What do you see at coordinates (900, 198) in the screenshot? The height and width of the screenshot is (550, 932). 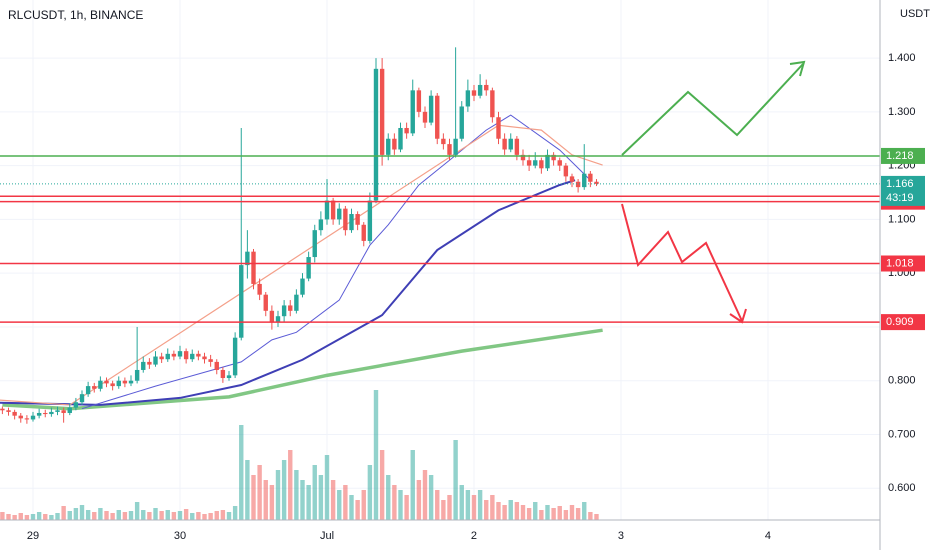 I see `countdown-label: 43:19` at bounding box center [900, 198].